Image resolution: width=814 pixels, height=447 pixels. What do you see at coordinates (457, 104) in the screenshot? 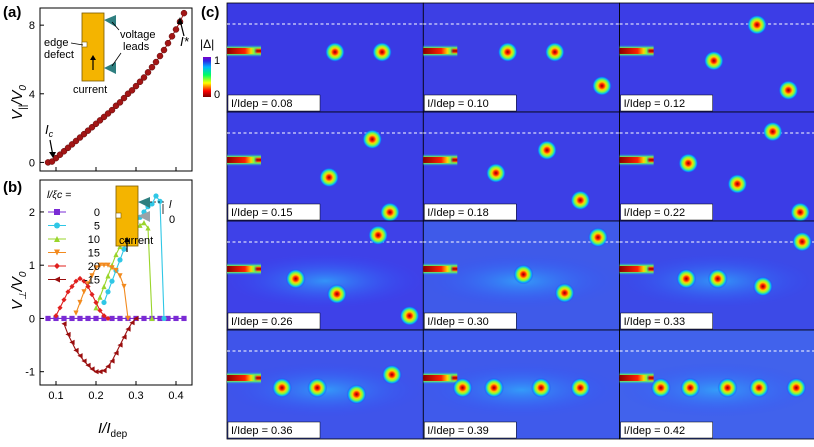
I see `sim-tile-label: I/Idep = 0.10` at bounding box center [457, 104].